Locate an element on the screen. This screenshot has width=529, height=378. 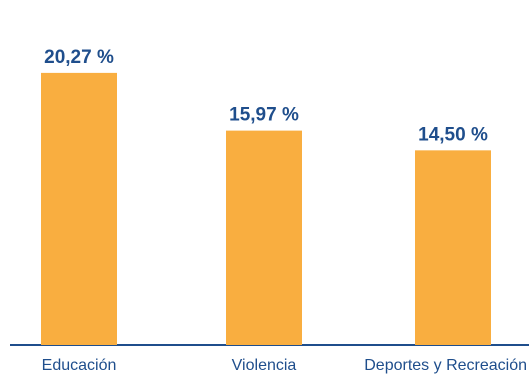
value-label-0: 20,27 % is located at coordinates (79, 57).